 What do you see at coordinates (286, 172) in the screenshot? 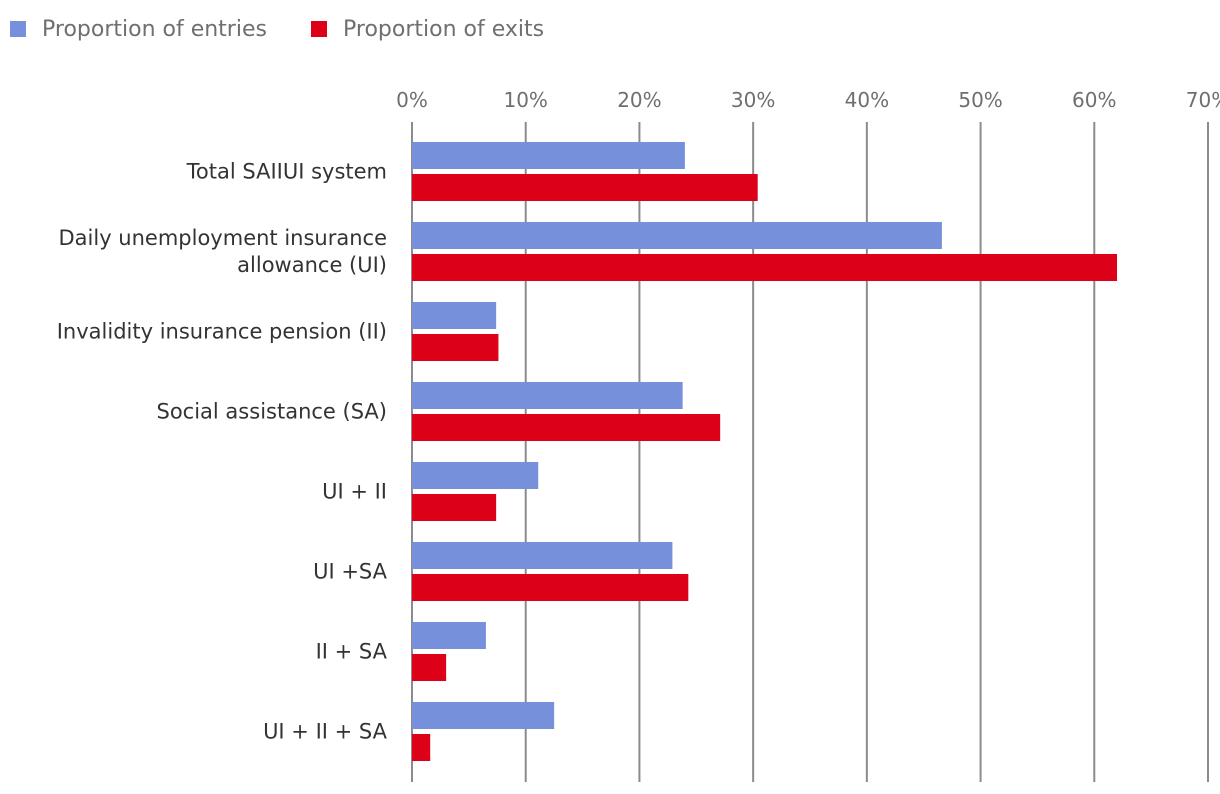
I see `category-label: Total SAIIUI system` at bounding box center [286, 172].